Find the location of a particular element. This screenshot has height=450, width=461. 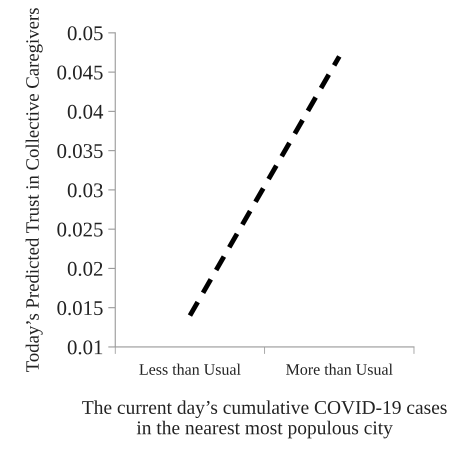

y-tick-label: 0.025 is located at coordinates (80, 229).